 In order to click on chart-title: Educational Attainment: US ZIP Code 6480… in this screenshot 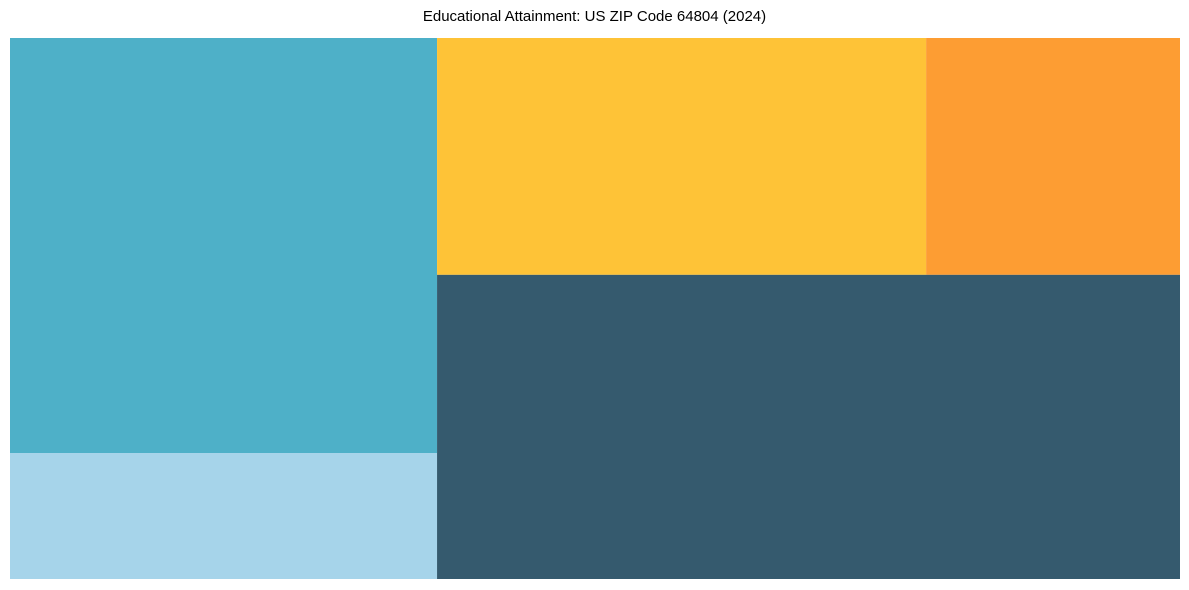, I will do `click(594, 16)`.